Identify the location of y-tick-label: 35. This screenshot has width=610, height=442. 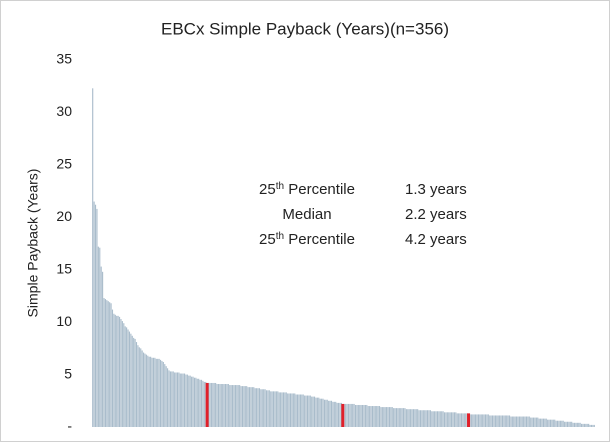
(64, 59).